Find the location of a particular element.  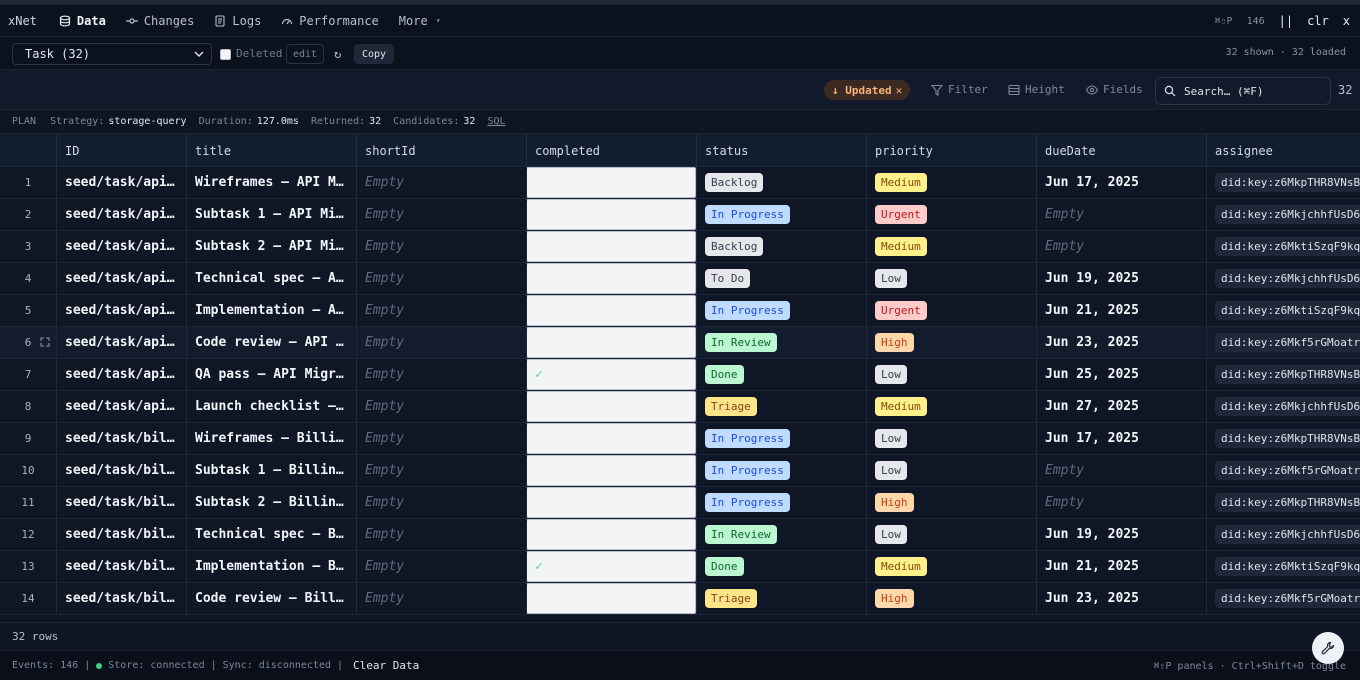

refresh-icon: ↻ is located at coordinates (338, 54).